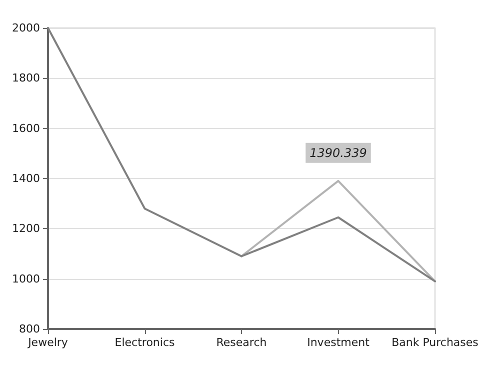 The image size is (493, 382). What do you see at coordinates (144, 342) in the screenshot?
I see `x-tick-label: Electronics` at bounding box center [144, 342].